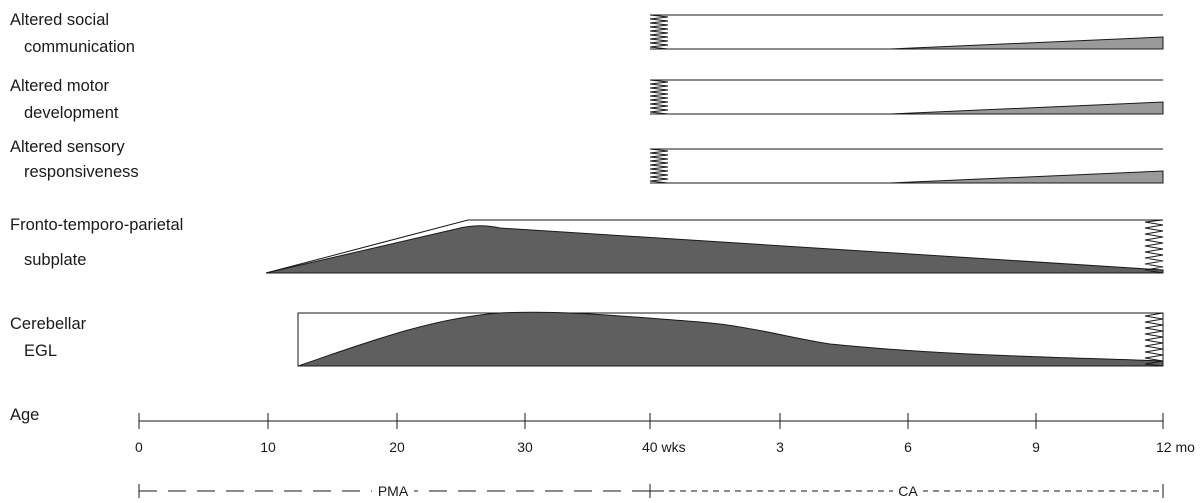 The width and height of the screenshot is (1203, 503). What do you see at coordinates (780, 447) in the screenshot?
I see `age-tick-label: 3` at bounding box center [780, 447].